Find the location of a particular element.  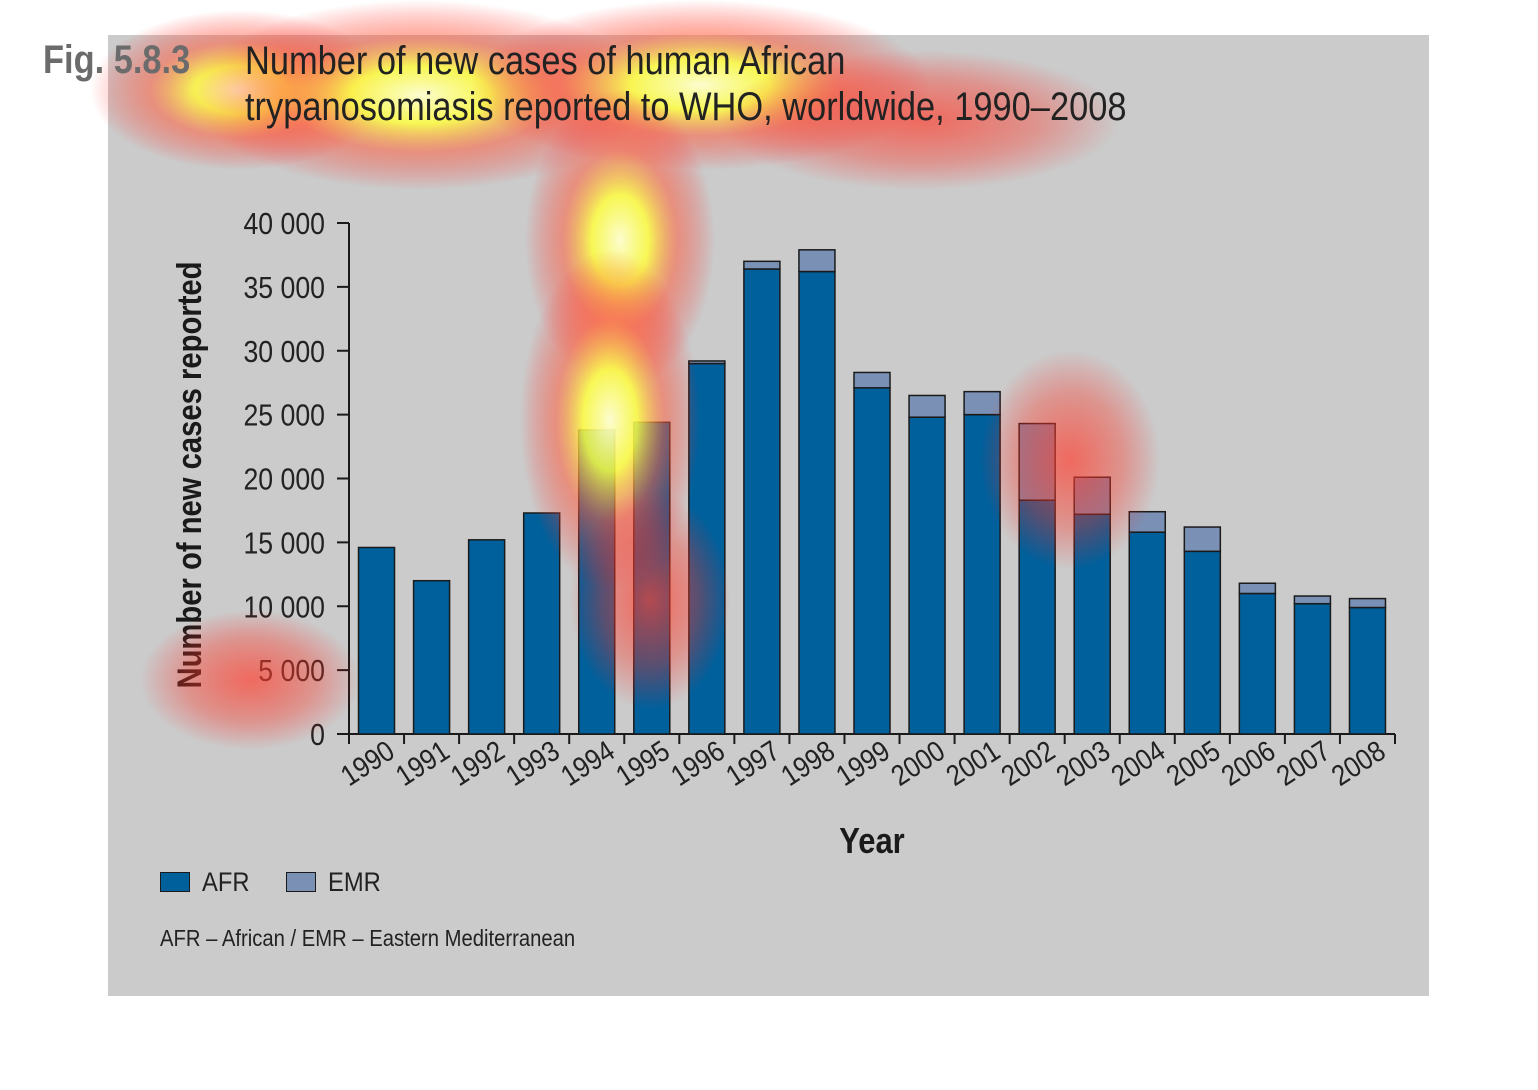

y-tick-label: 30 000 is located at coordinates (284, 352).